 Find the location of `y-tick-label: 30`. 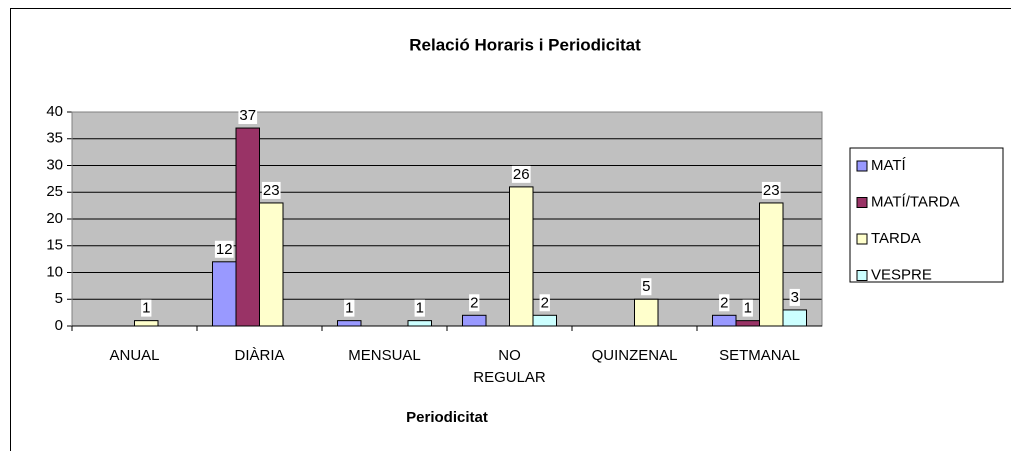

y-tick-label: 30 is located at coordinates (54, 164).